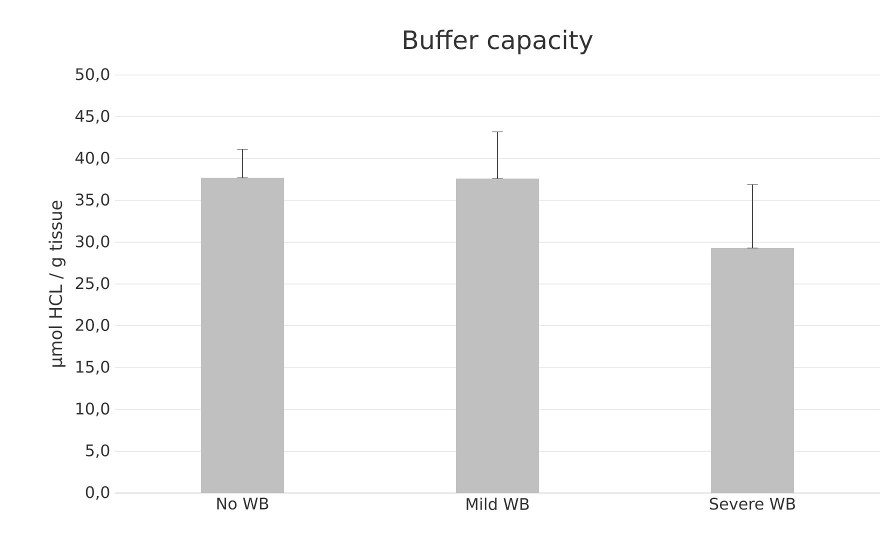 This screenshot has width=892, height=535. Describe the element at coordinates (92, 117) in the screenshot. I see `y-tick-label: 45,0` at that location.